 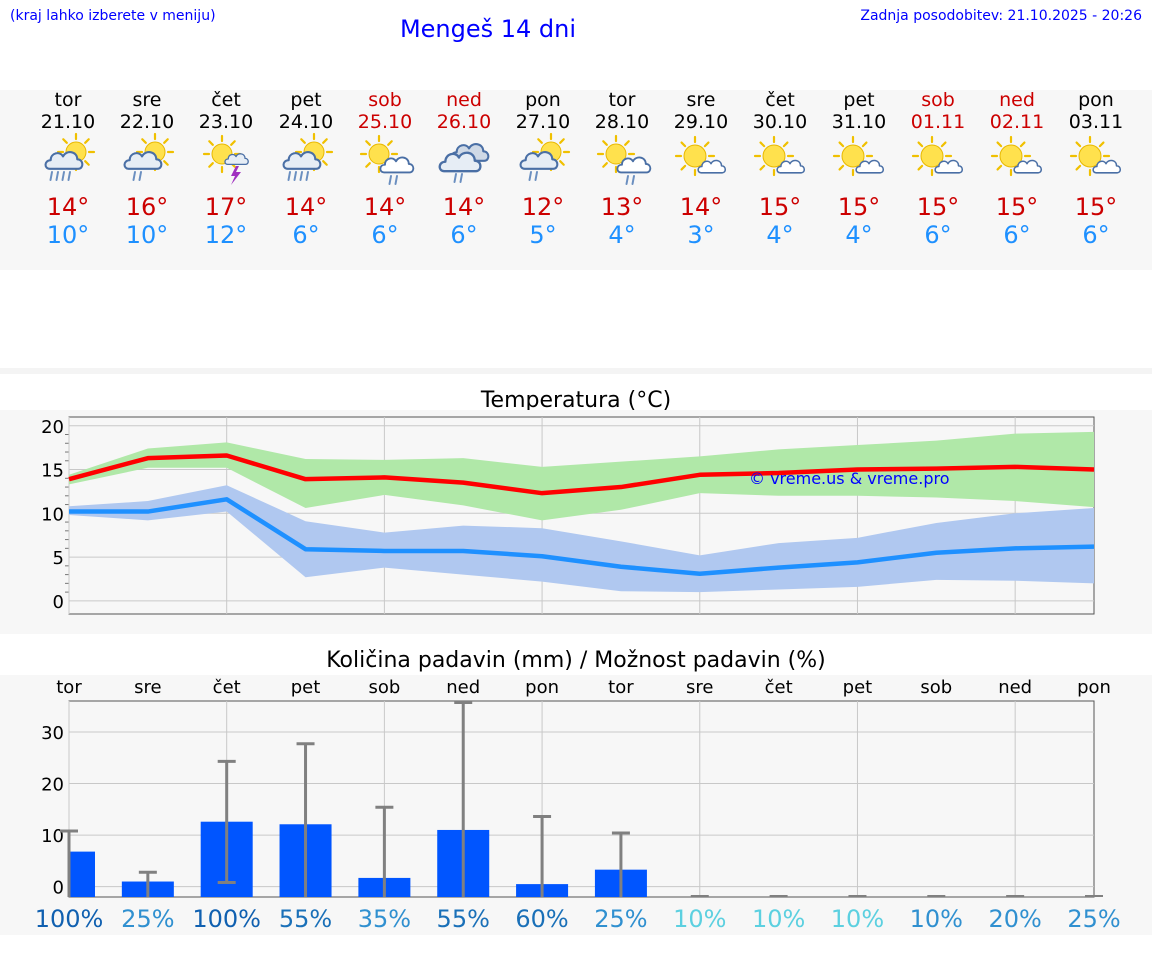 What do you see at coordinates (52, 471) in the screenshot?
I see `y-tick-label: 15` at bounding box center [52, 471].